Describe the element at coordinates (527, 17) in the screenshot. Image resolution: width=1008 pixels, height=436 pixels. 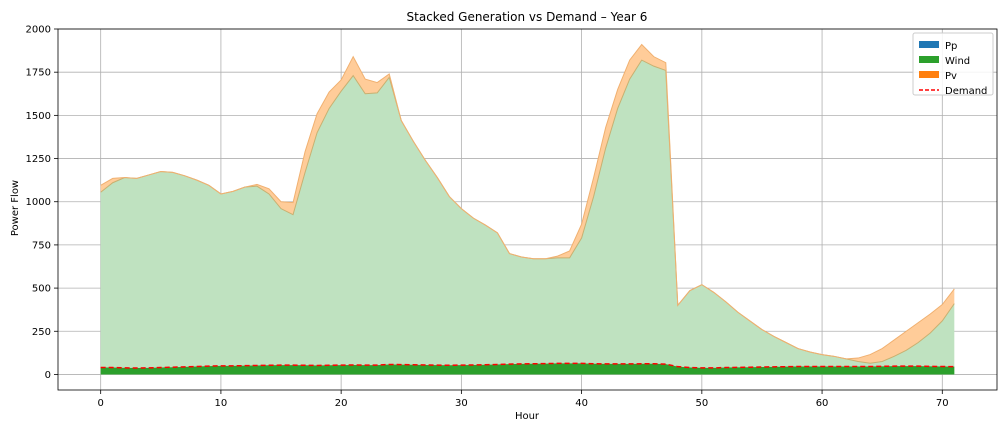
I see `chart-title: Stacked Generation vs Demand – Year 6` at that location.